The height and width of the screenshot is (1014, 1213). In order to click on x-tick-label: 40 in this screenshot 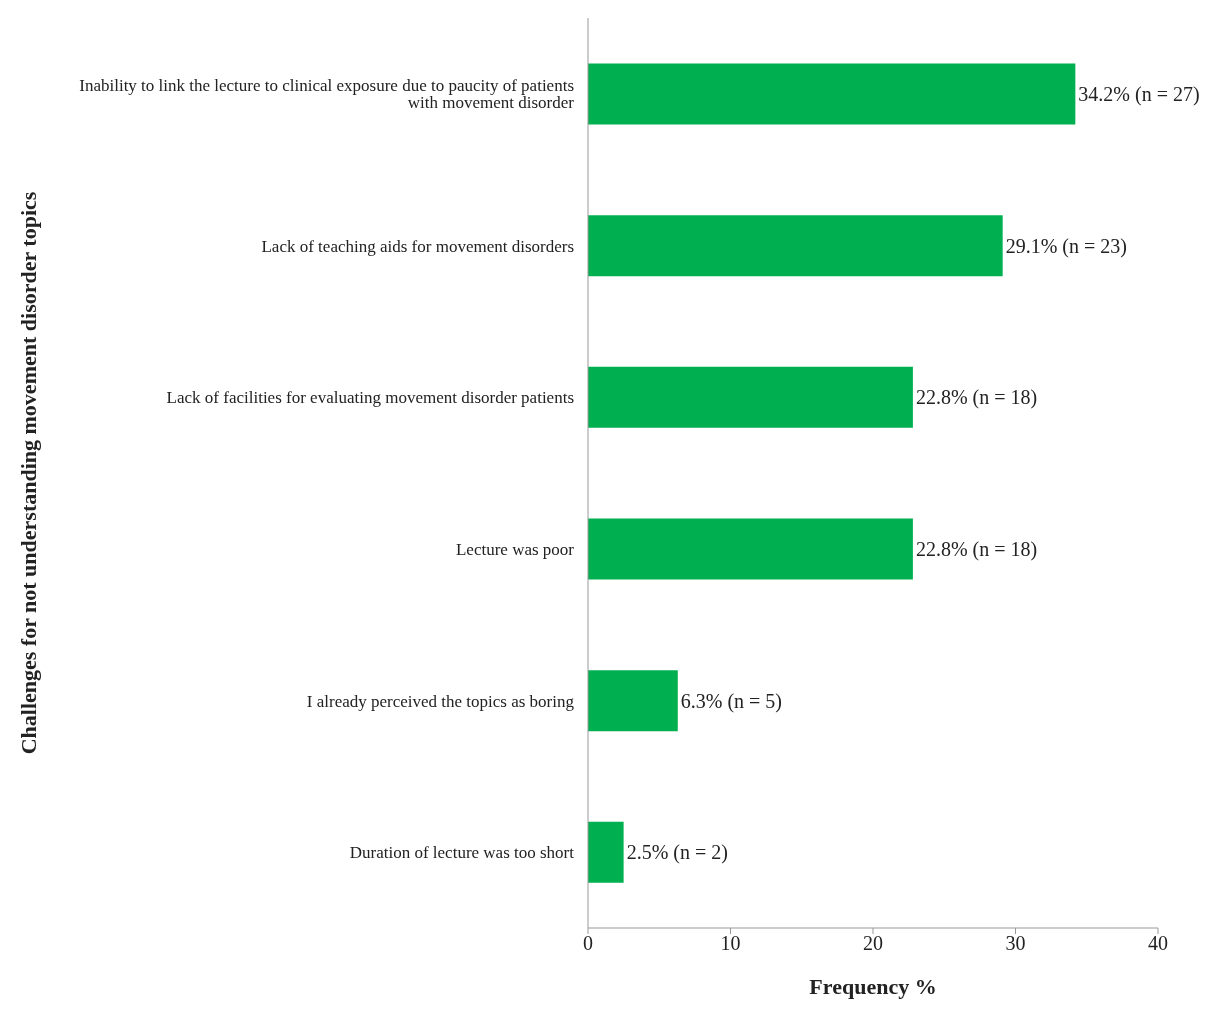, I will do `click(1158, 943)`.